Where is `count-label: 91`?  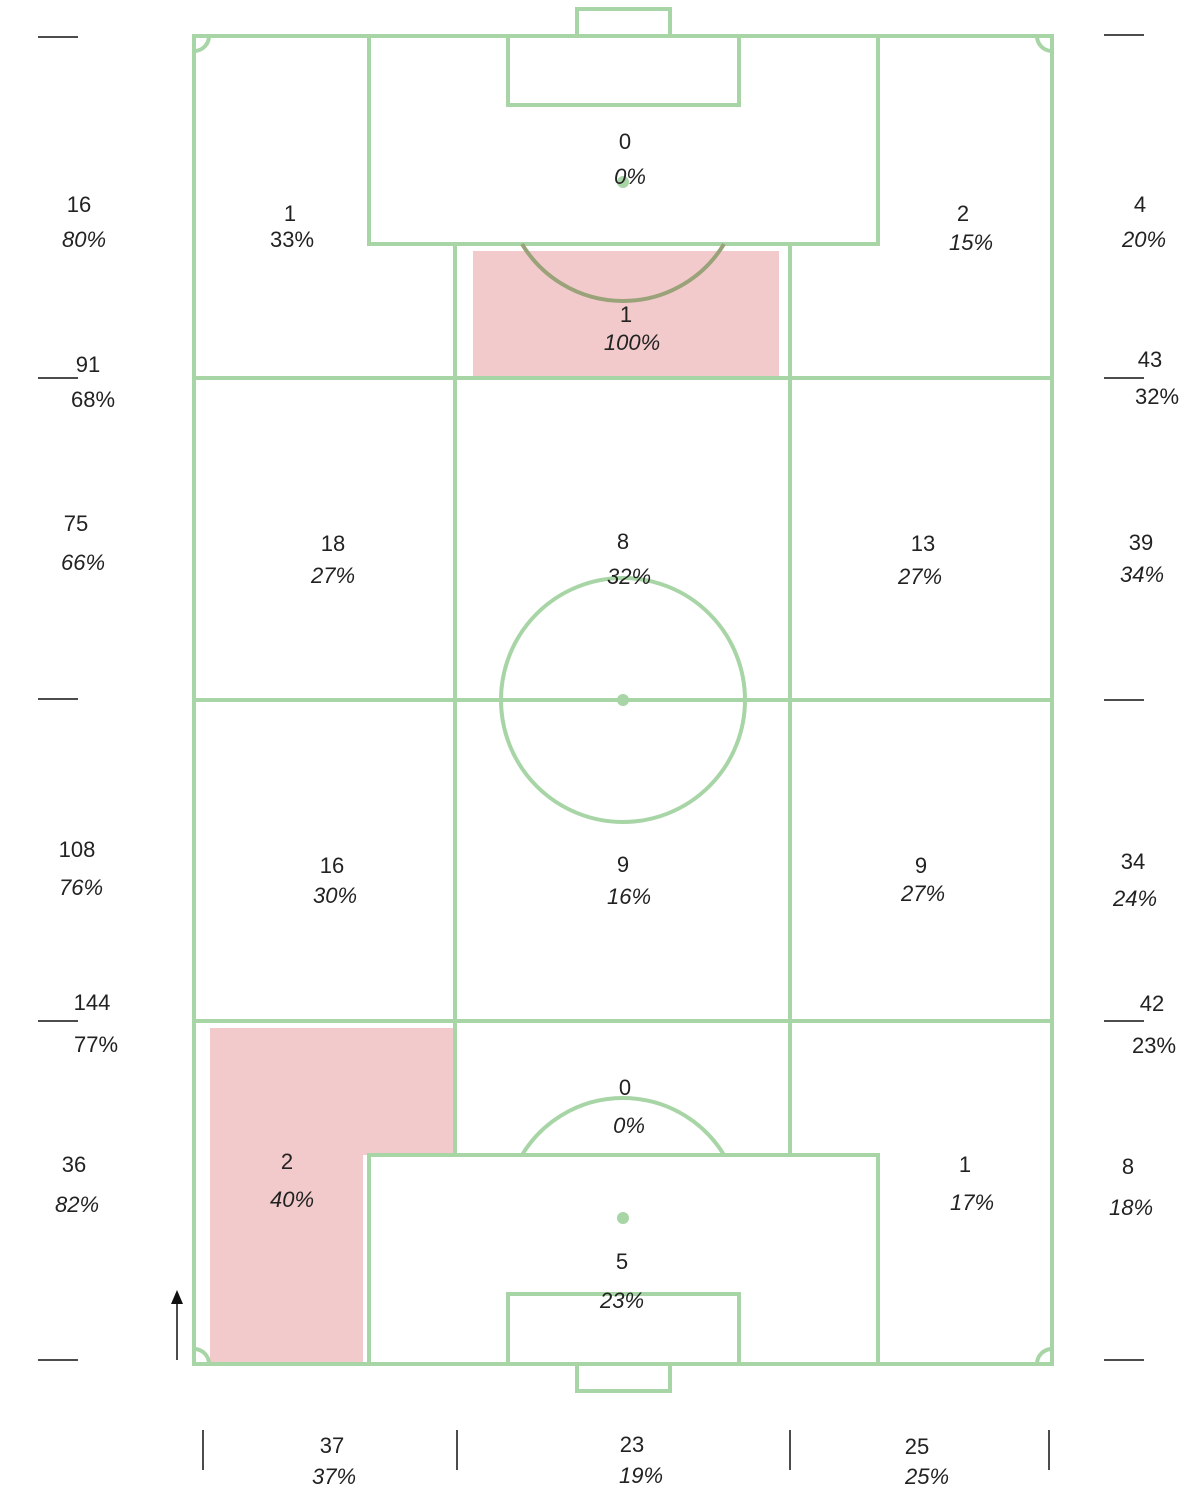 count-label: 91 is located at coordinates (88, 364).